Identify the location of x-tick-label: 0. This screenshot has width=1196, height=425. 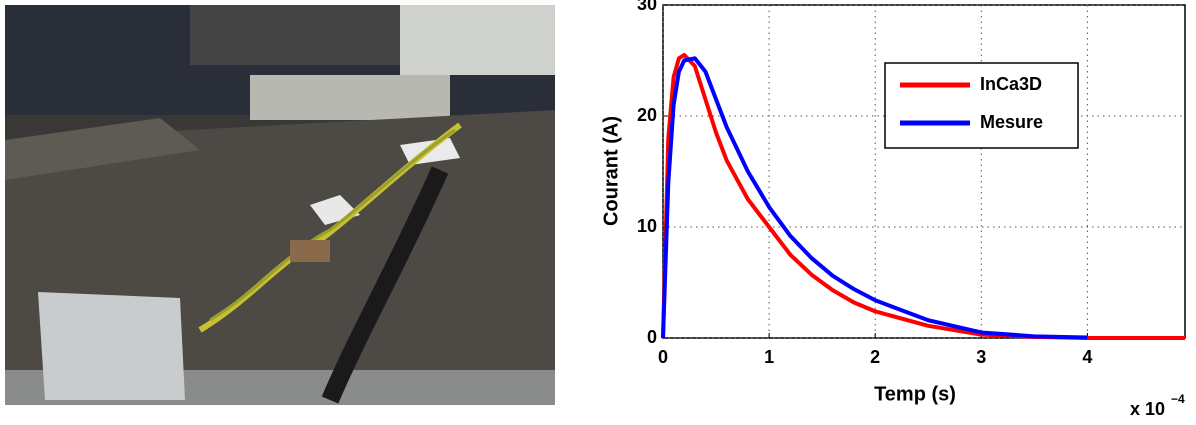
(663, 357).